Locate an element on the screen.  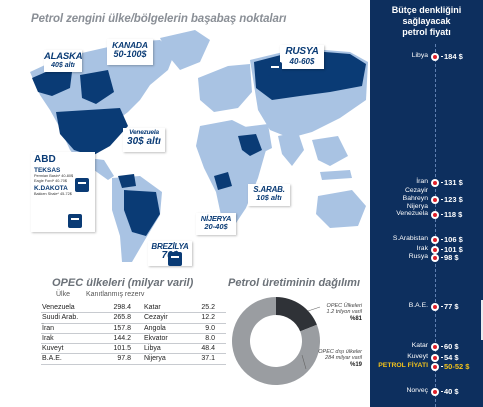
north-dakota-row-name: Bakken Shale* is located at coordinates (46, 194).